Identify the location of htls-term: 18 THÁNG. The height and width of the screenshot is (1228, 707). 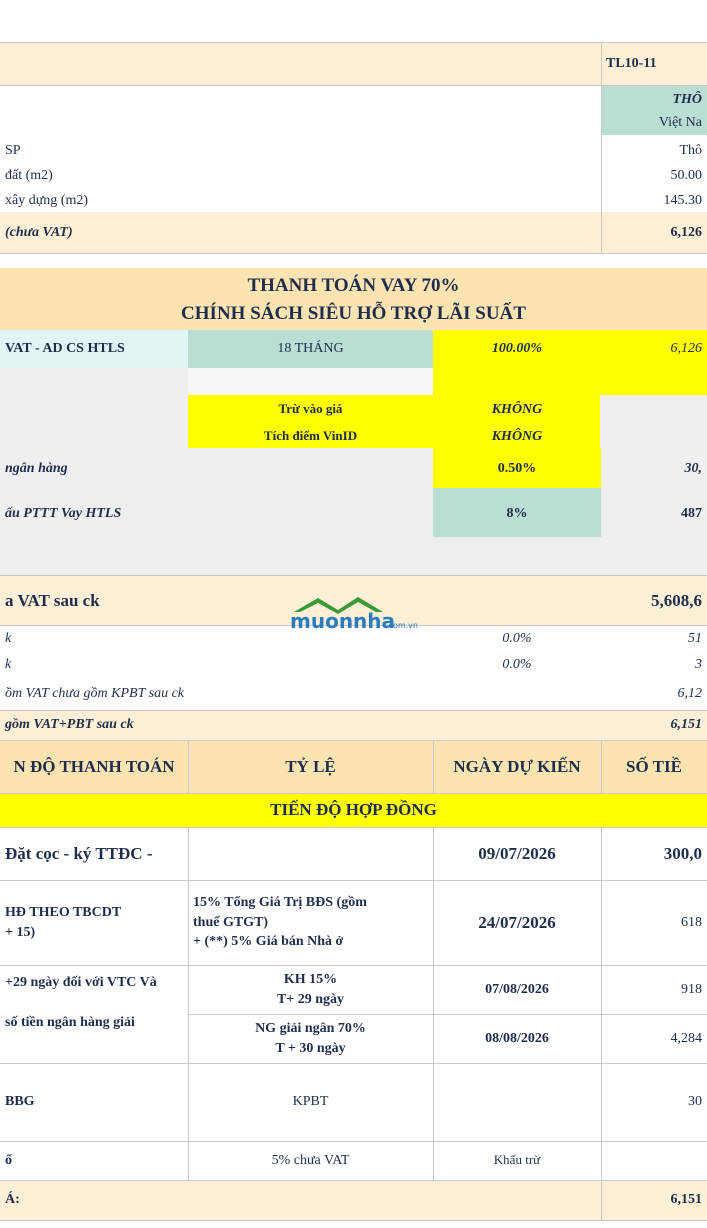
(310, 349).